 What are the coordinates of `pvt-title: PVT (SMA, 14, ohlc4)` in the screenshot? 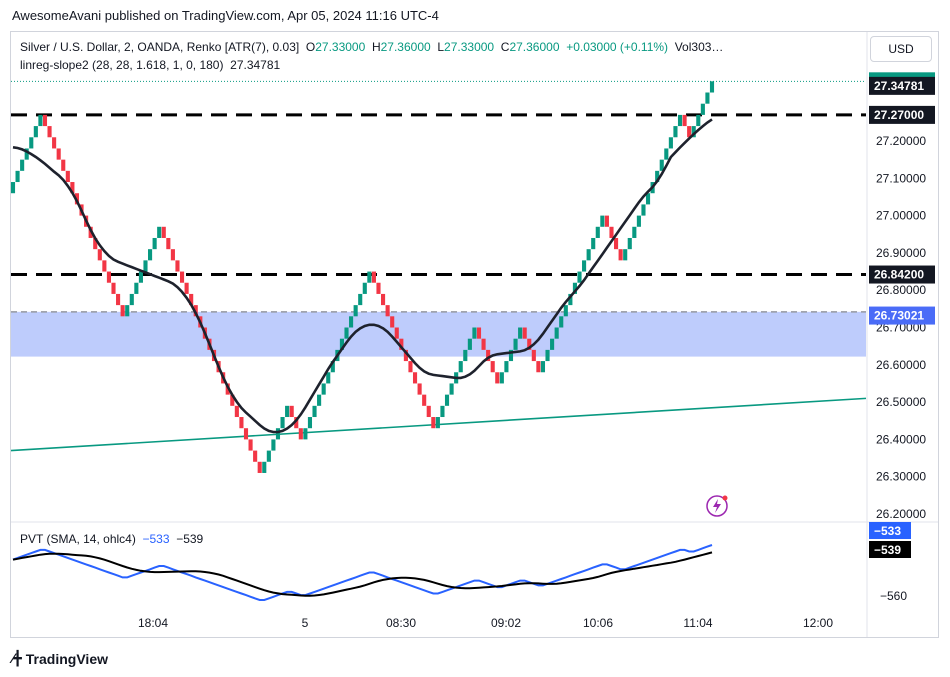 It's located at (78, 539).